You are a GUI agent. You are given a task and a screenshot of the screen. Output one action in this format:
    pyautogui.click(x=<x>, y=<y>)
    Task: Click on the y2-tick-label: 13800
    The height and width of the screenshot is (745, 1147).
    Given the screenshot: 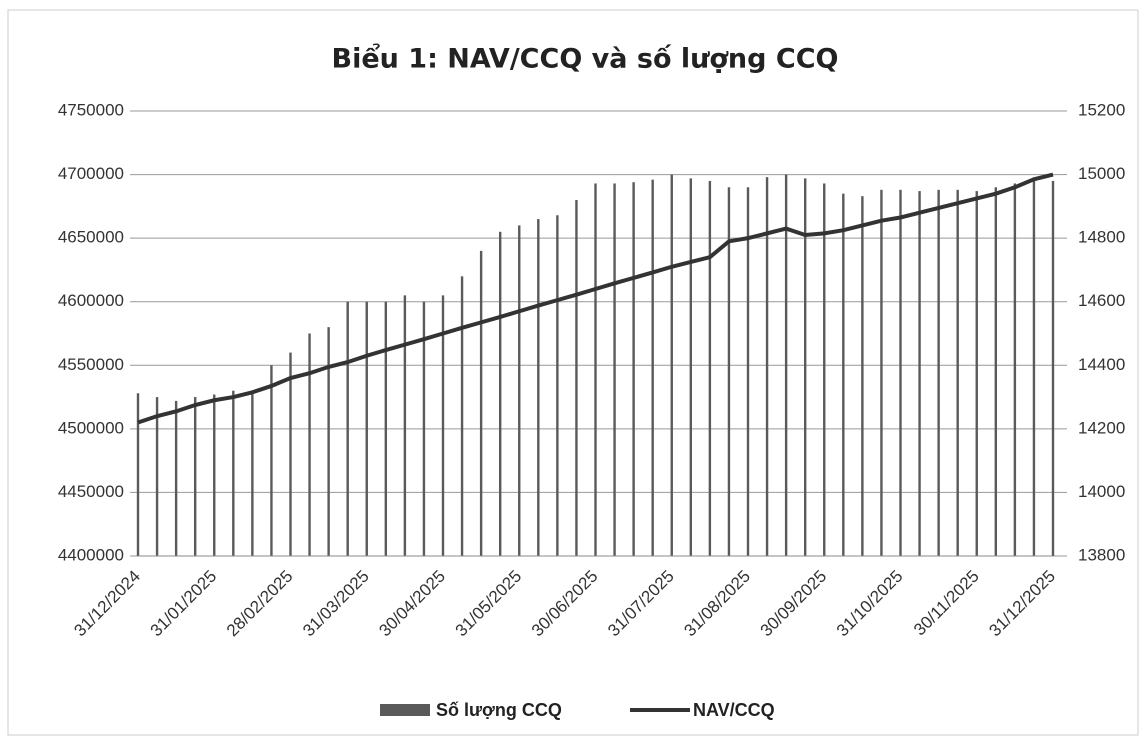 What is the action you would take?
    pyautogui.click(x=1101, y=554)
    